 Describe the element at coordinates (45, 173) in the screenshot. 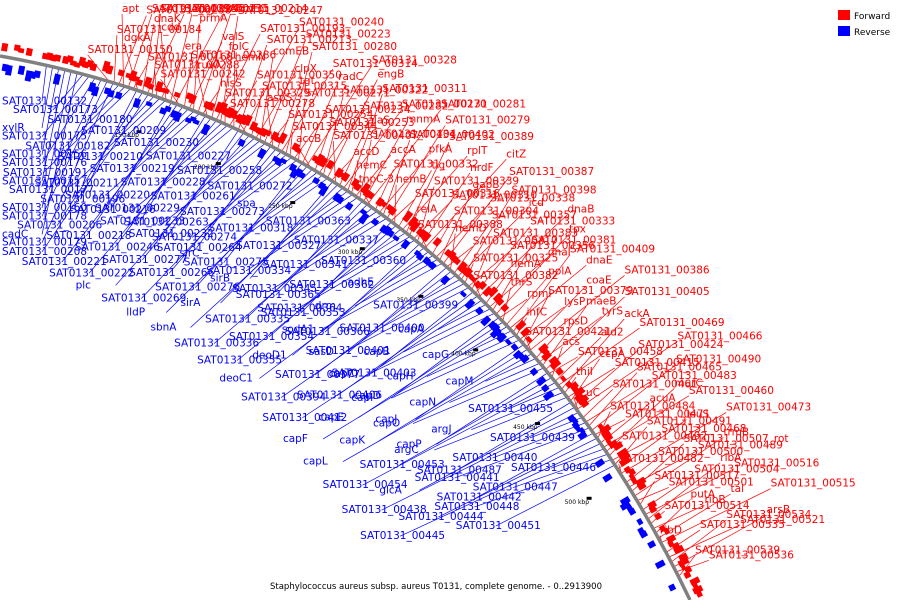

I see `reverse-gene-label: SAT0131_00191` at that location.